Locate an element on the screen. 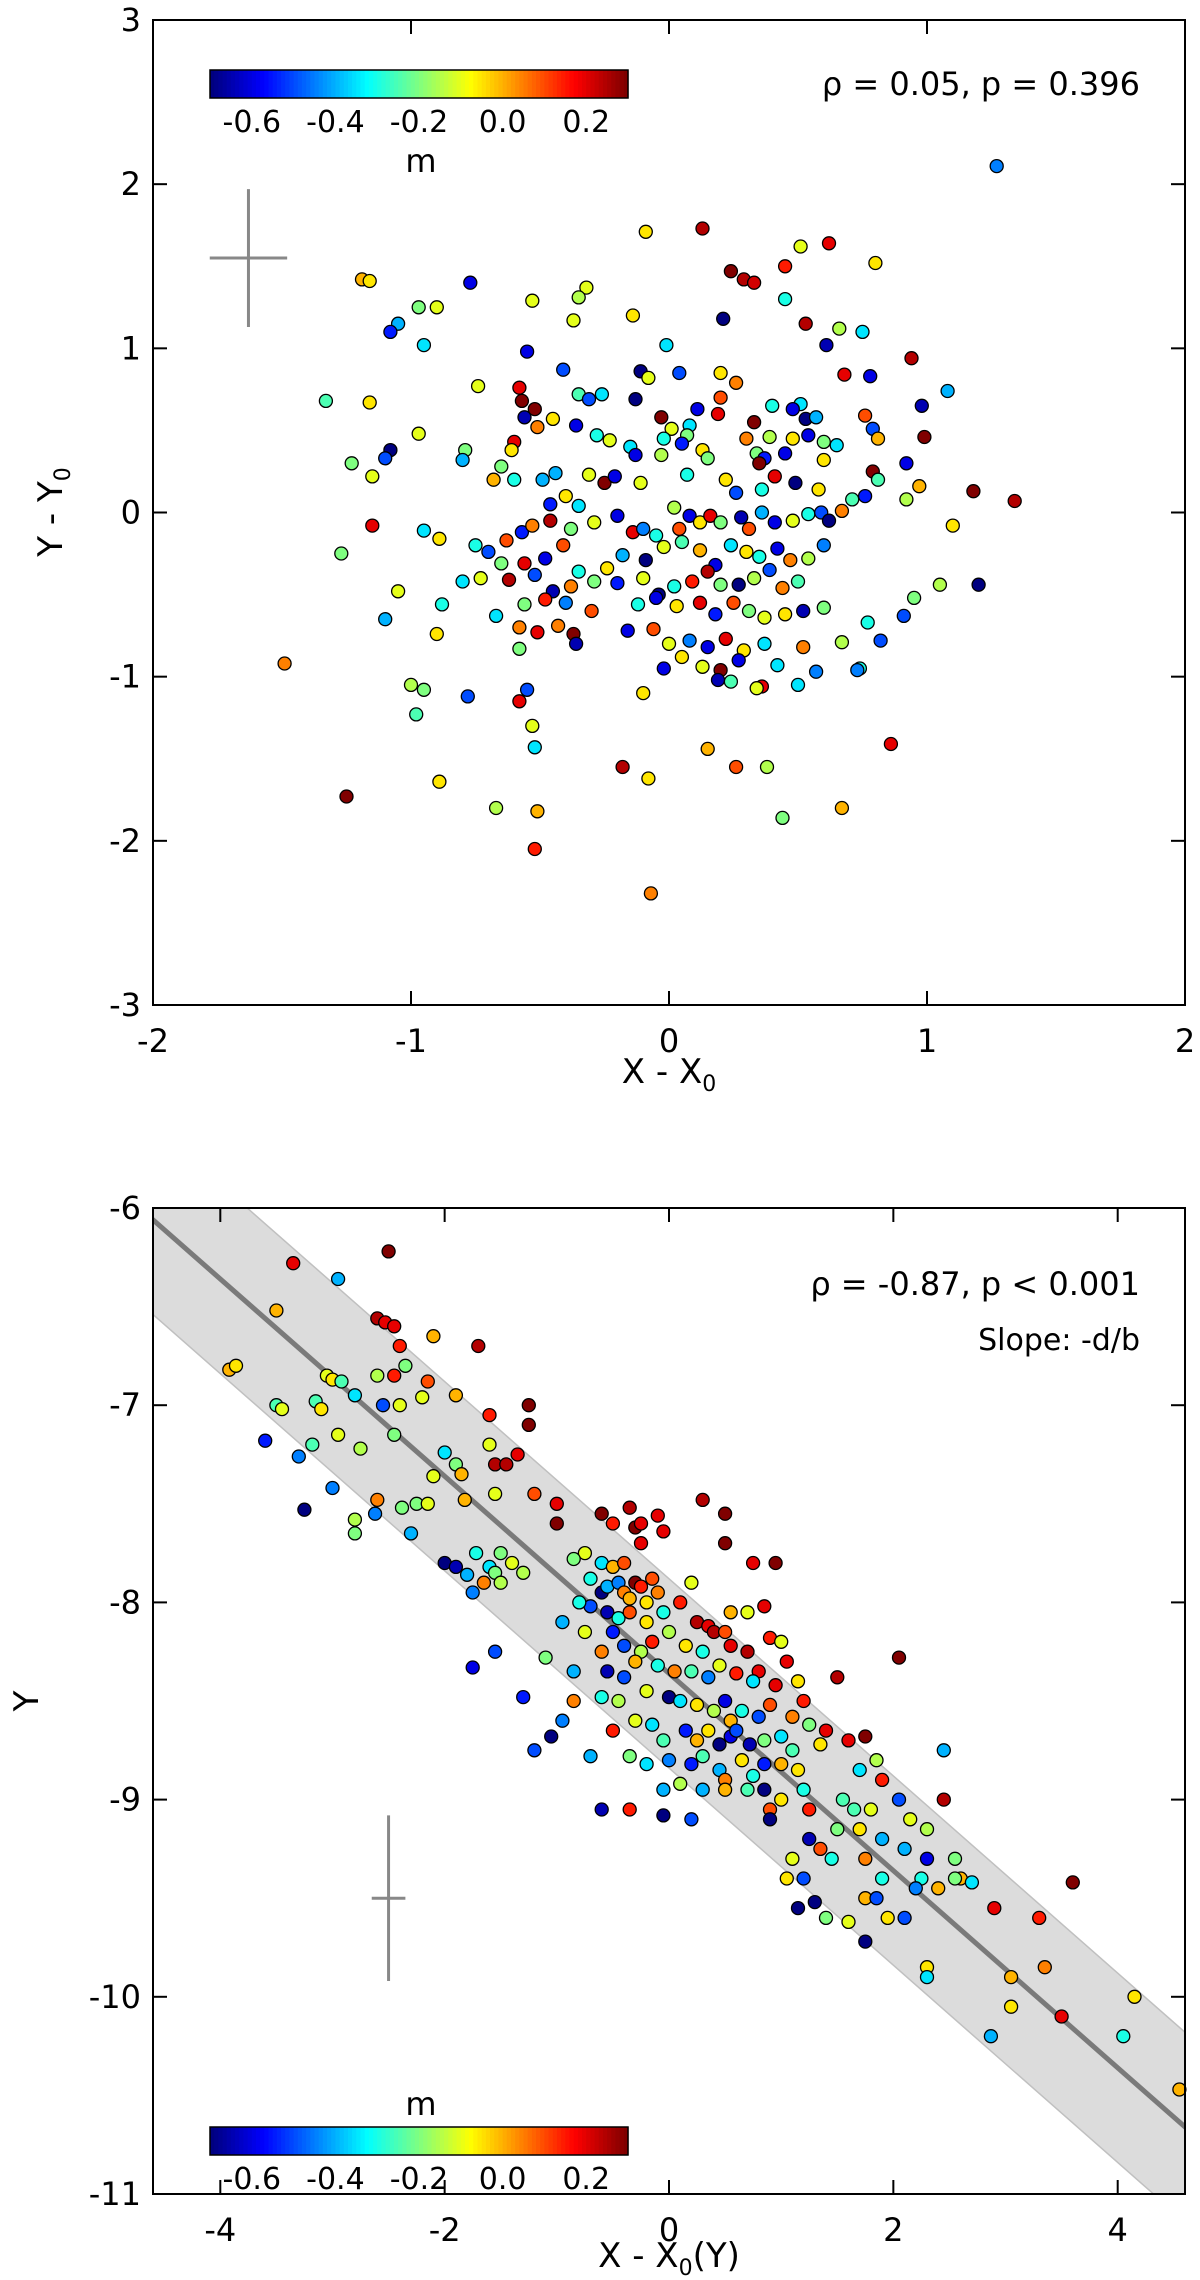 This screenshot has width=1200, height=2280. y-tick-label: 3 is located at coordinates (131, 20).